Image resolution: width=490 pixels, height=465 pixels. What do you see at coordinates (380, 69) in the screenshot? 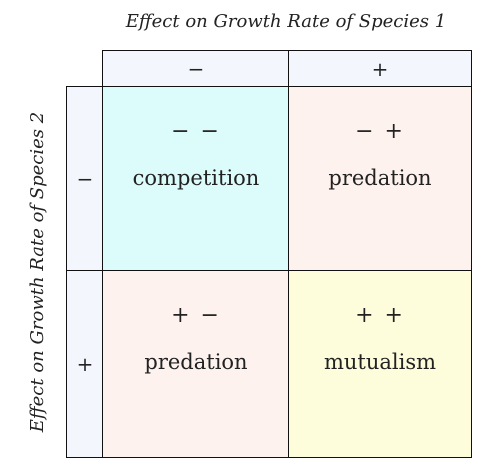
I see `column-header-plus: +` at bounding box center [380, 69].